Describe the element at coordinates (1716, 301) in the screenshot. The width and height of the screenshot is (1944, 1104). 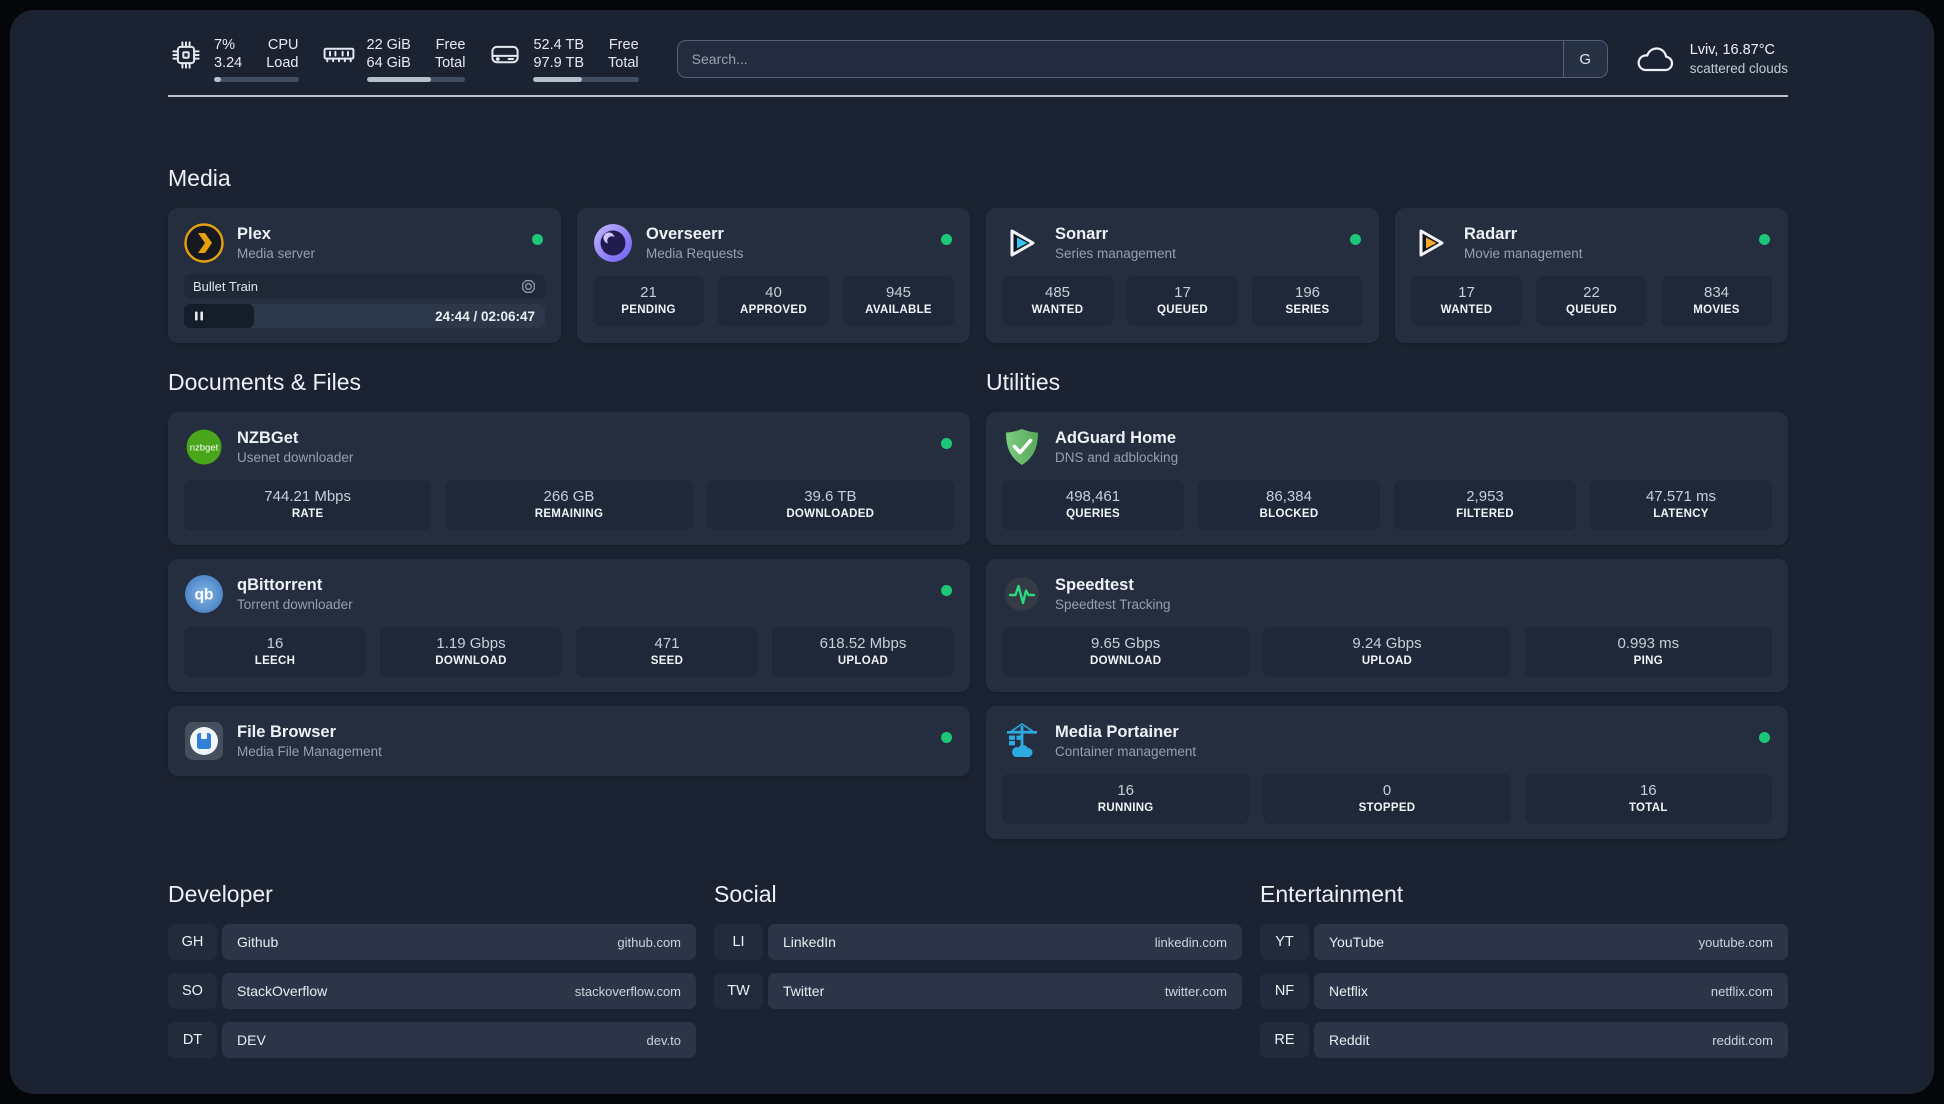
I see `stat-movies: 834 MOVIES` at that location.